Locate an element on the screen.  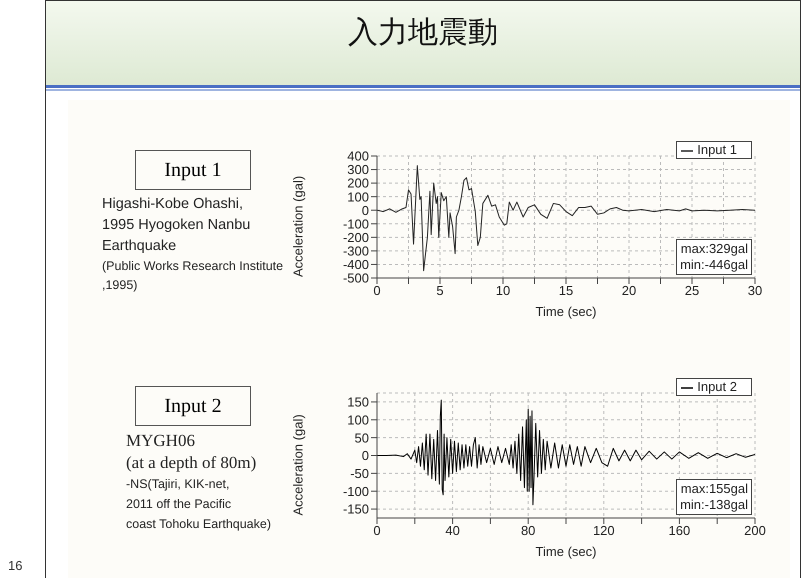
x-tick-label: 20 is located at coordinates (629, 290).